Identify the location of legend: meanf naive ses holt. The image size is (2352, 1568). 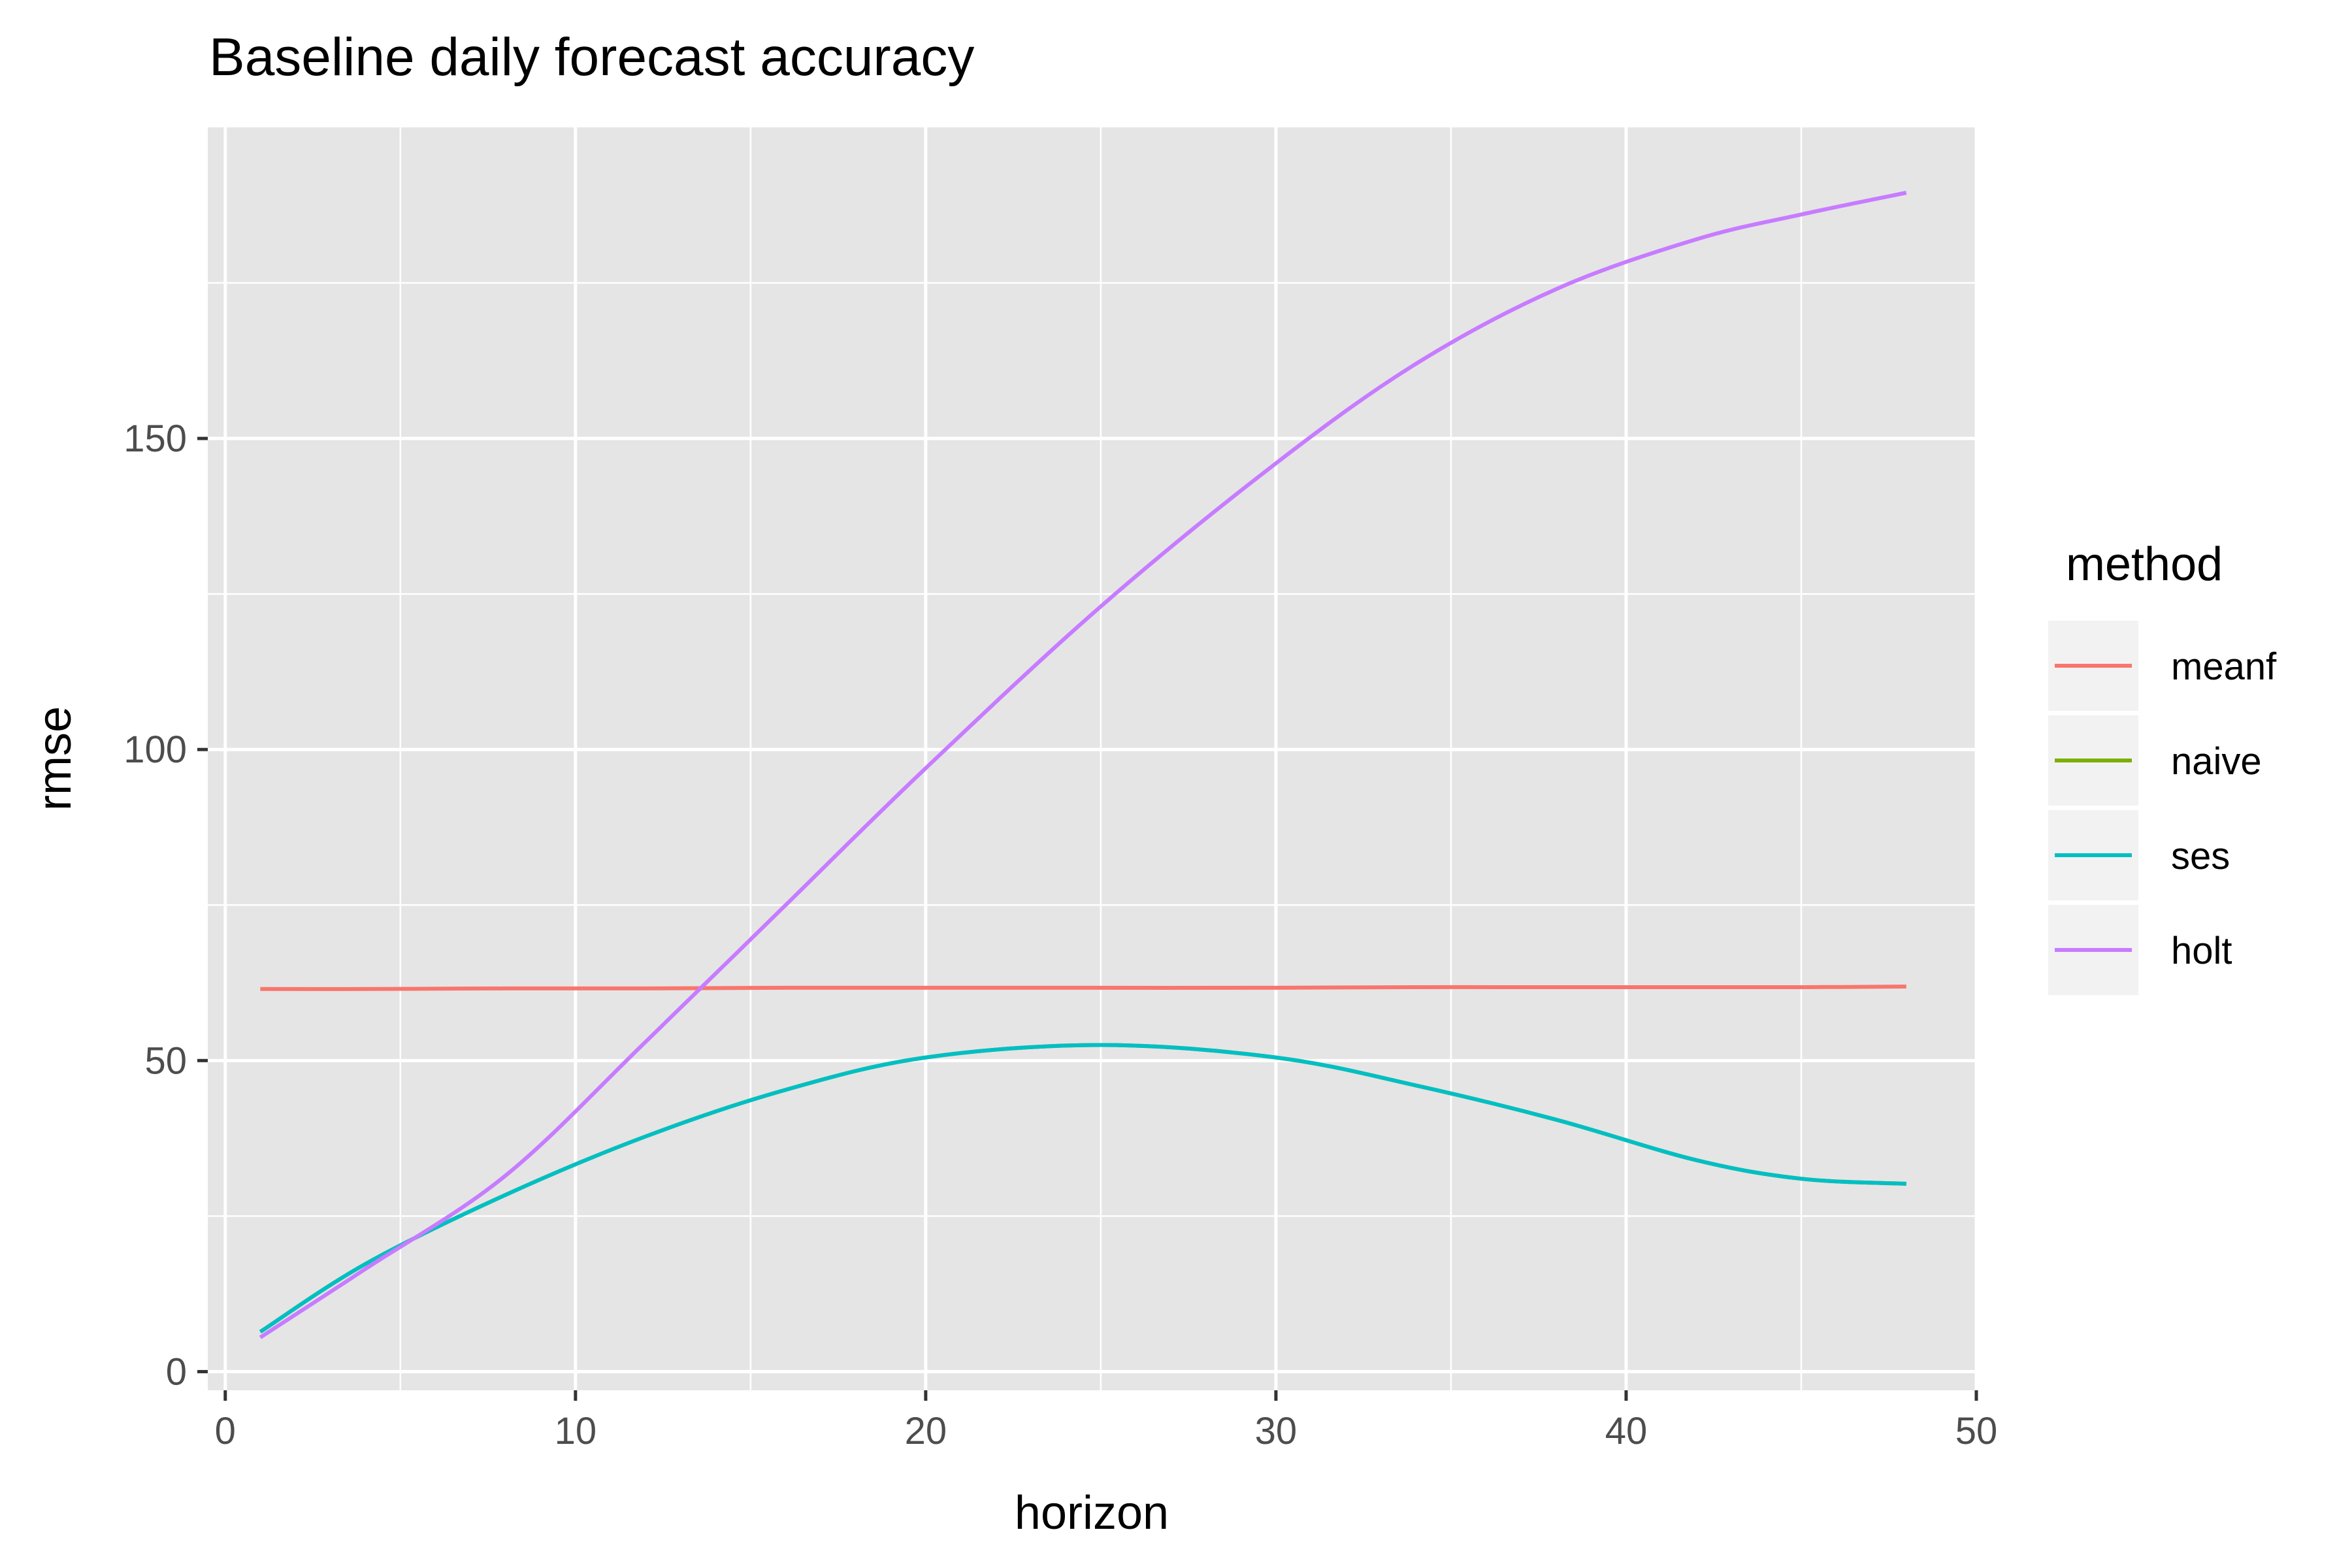
(2162, 808).